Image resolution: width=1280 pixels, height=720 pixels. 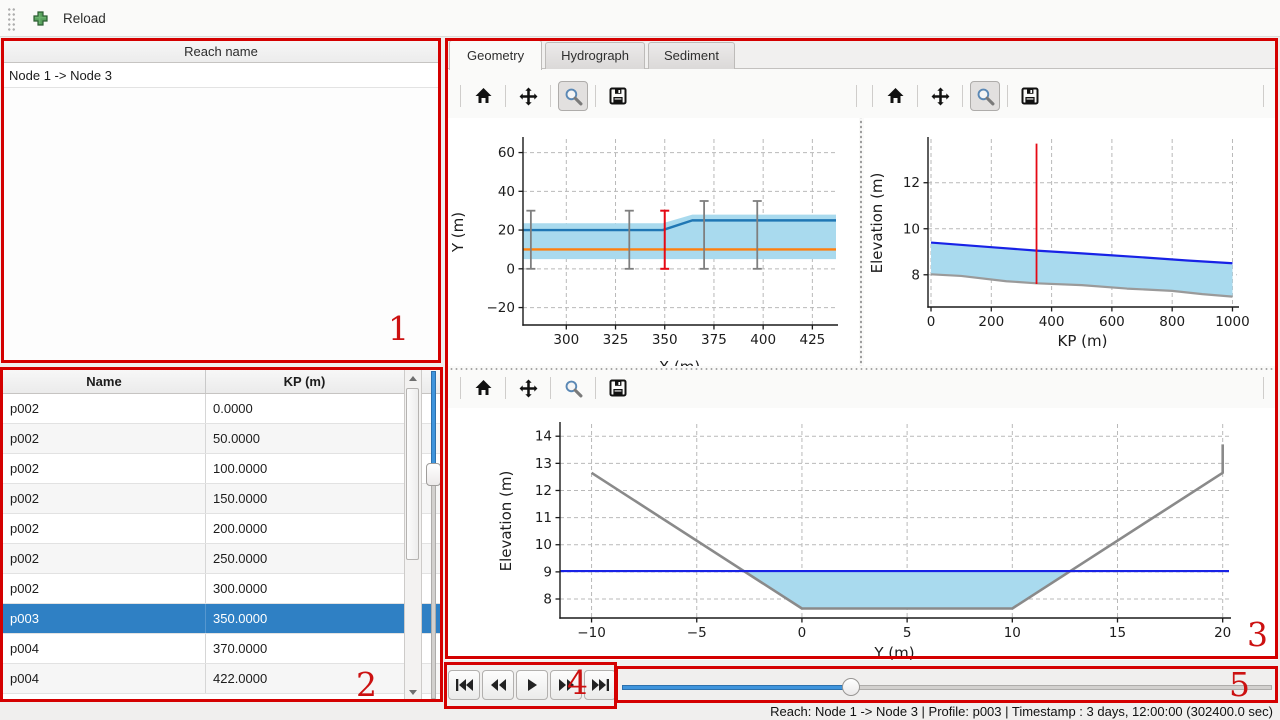 I want to click on table-row: p002 200.0000, so click(x=222, y=529).